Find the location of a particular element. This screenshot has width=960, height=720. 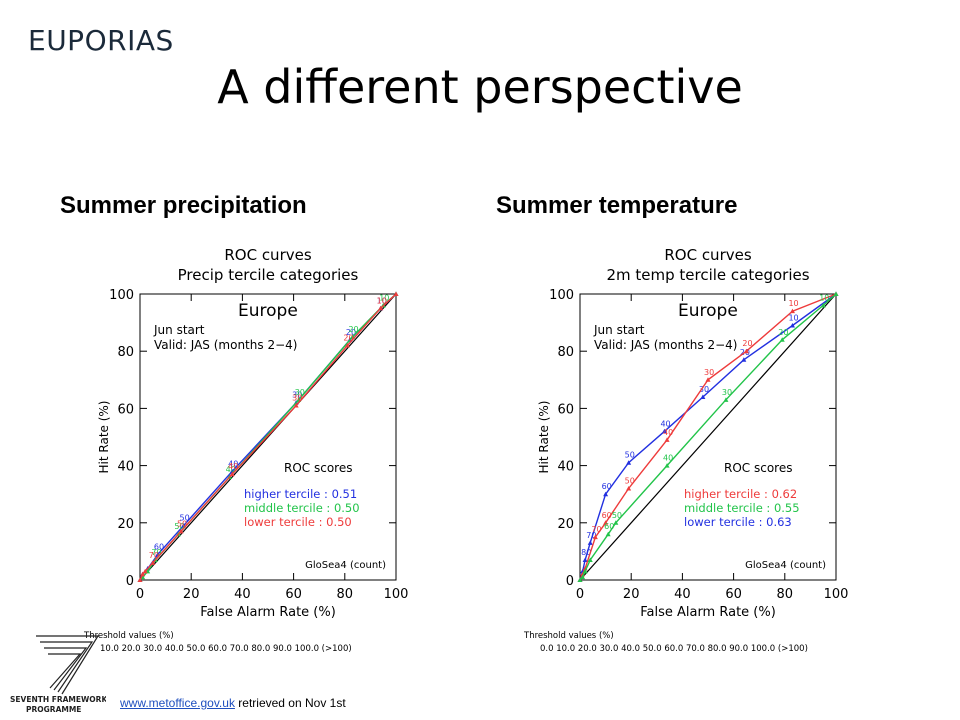

chart1-xtick-label: 40 is located at coordinates (682, 594).